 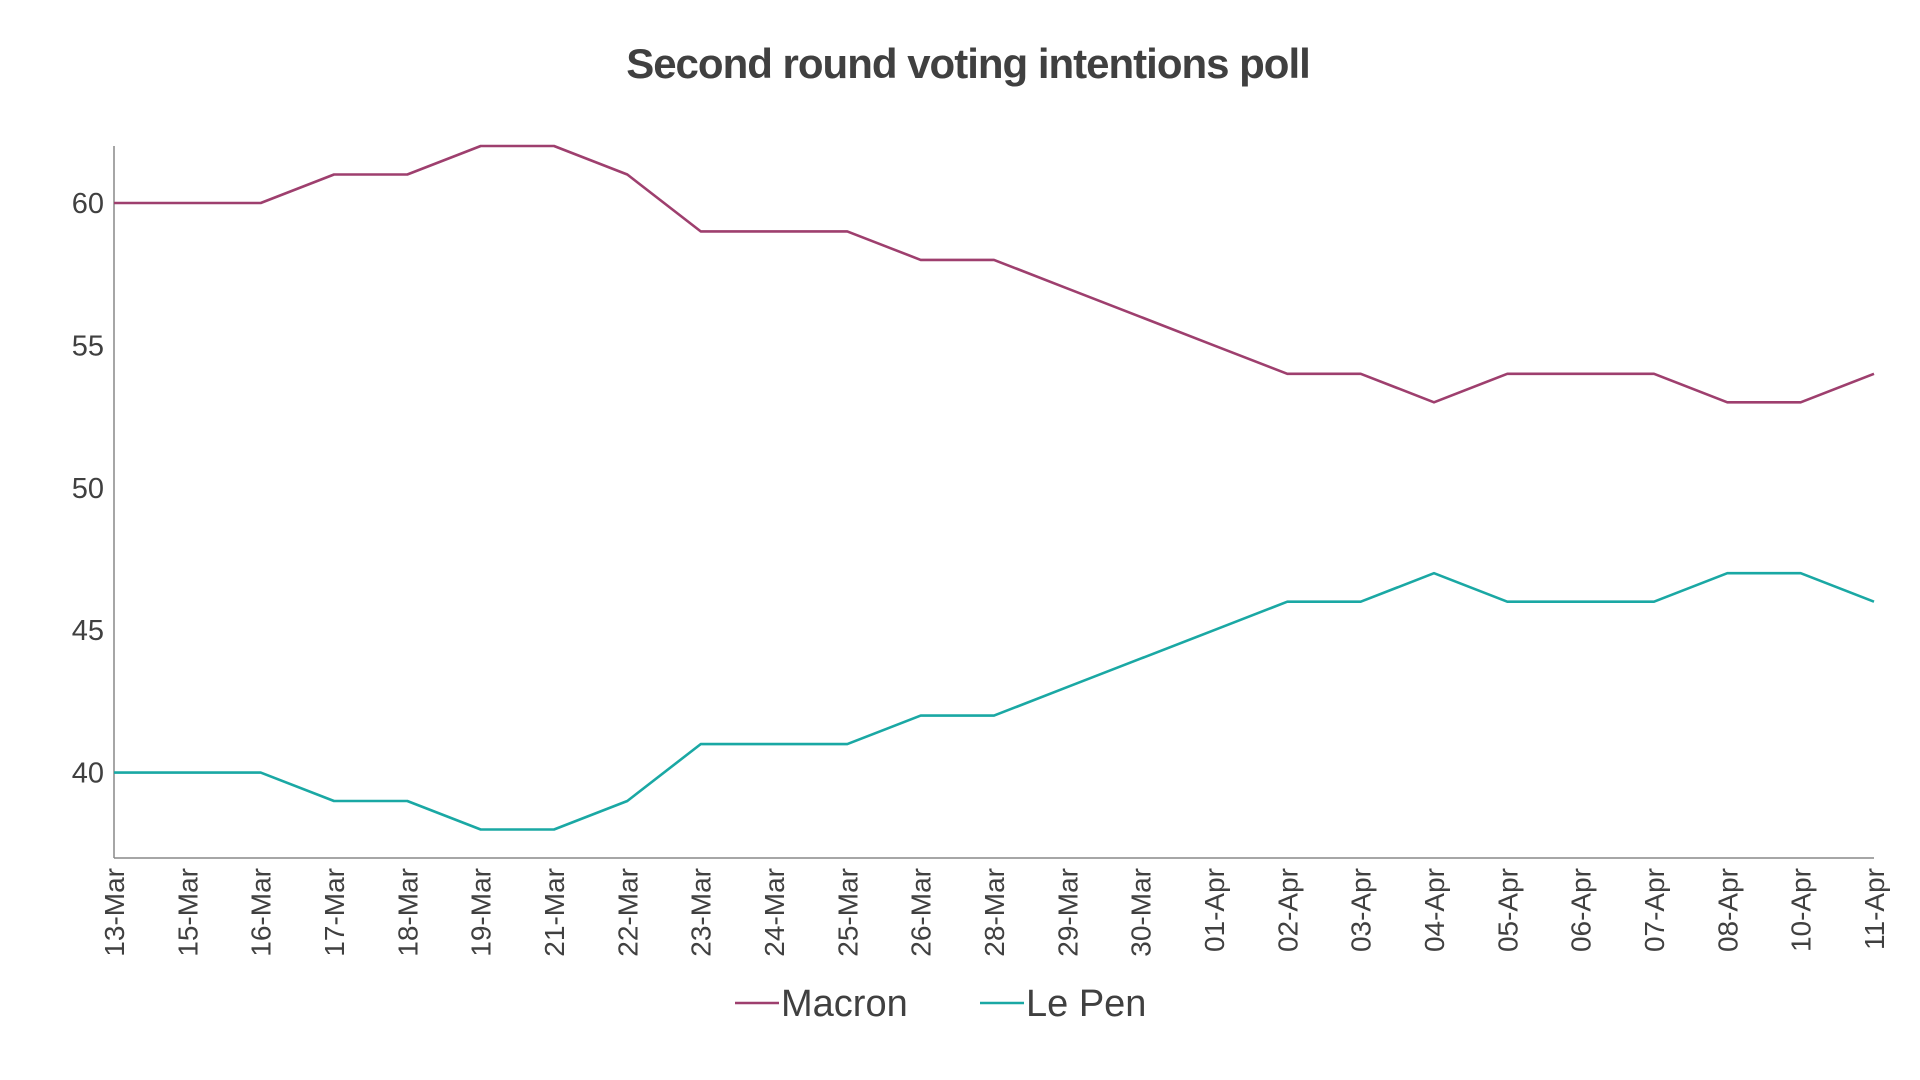 What do you see at coordinates (1874, 909) in the screenshot?
I see `x-tick-label: 11-Apr` at bounding box center [1874, 909].